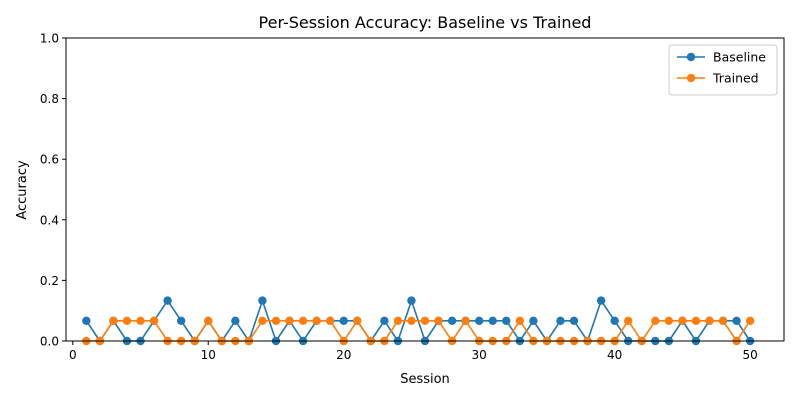 The image size is (800, 404). Describe the element at coordinates (735, 78) in the screenshot. I see `legend-label-trained: Trained` at that location.